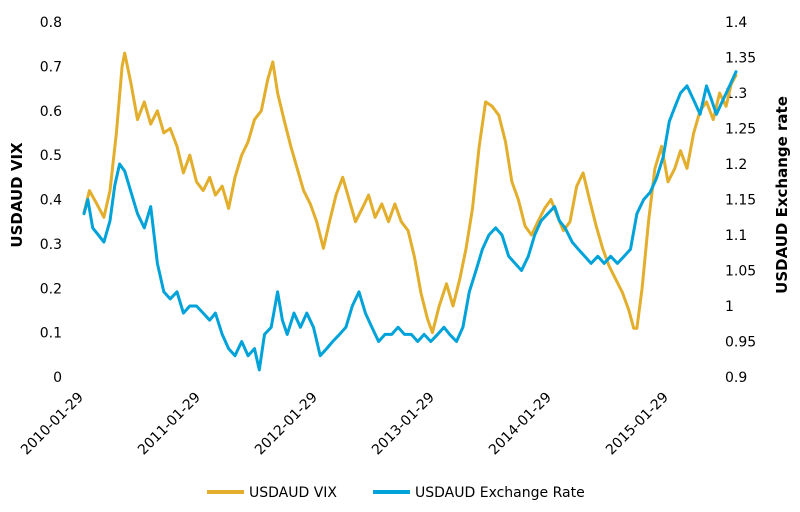 This screenshot has width=800, height=512. Describe the element at coordinates (51, 245) in the screenshot. I see `left-tick-label: 0.3` at that location.